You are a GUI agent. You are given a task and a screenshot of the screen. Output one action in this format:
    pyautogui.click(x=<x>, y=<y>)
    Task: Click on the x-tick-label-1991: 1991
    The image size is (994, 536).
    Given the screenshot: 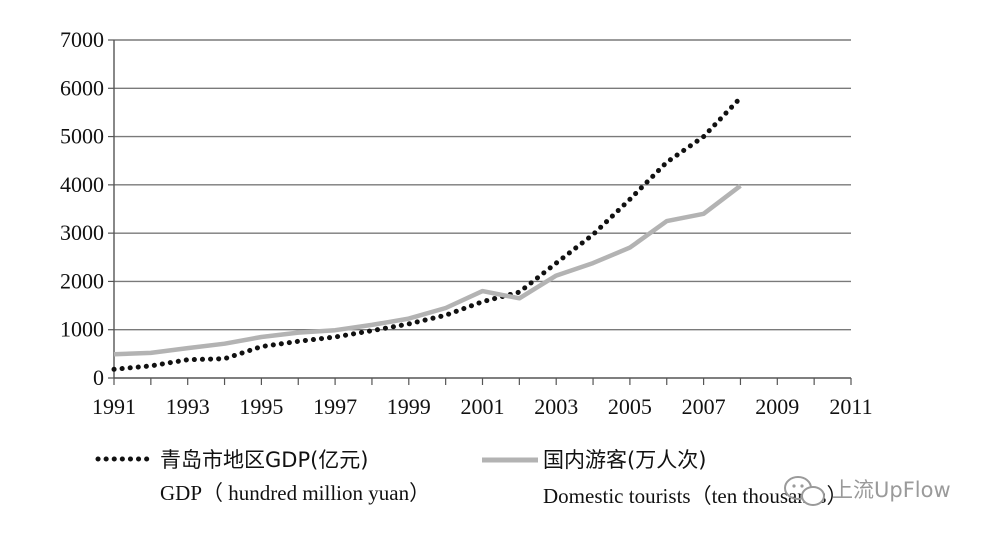 What is the action you would take?
    pyautogui.click(x=114, y=406)
    